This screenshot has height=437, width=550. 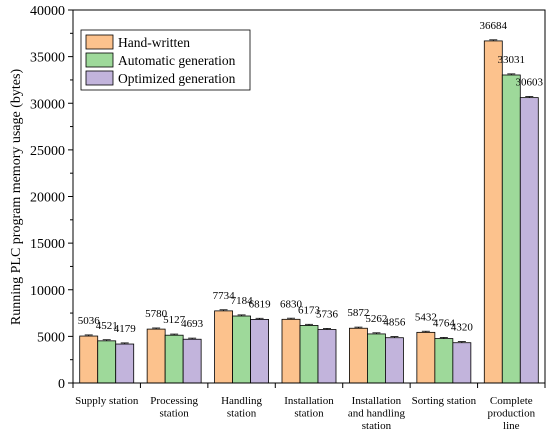 I want to click on y-tick-label: 35000, so click(x=47, y=58).